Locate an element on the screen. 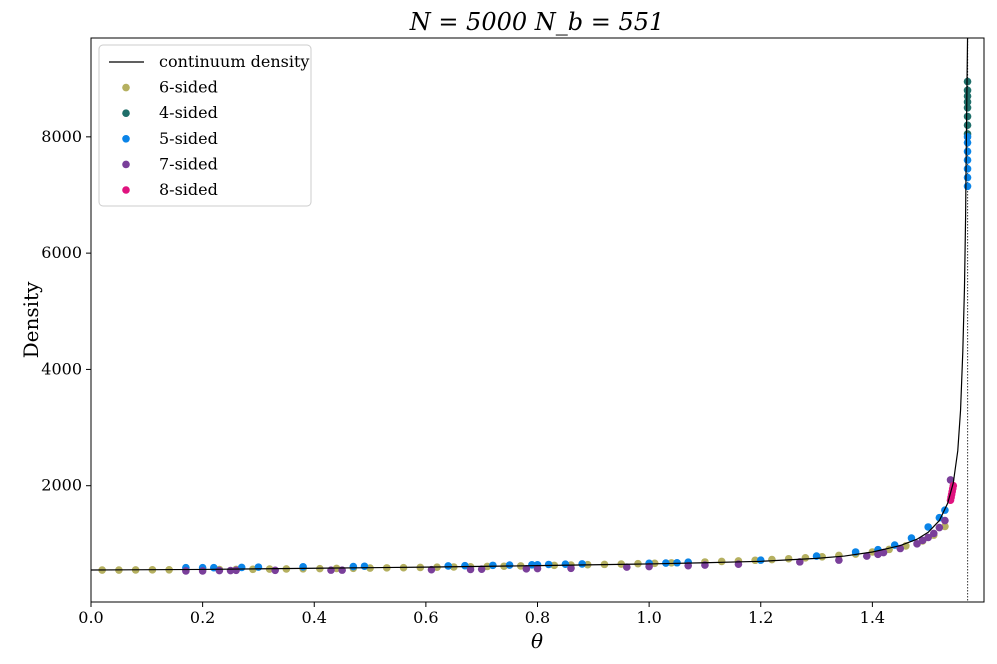  legend-label-4-sided: 4-sided is located at coordinates (188, 112).